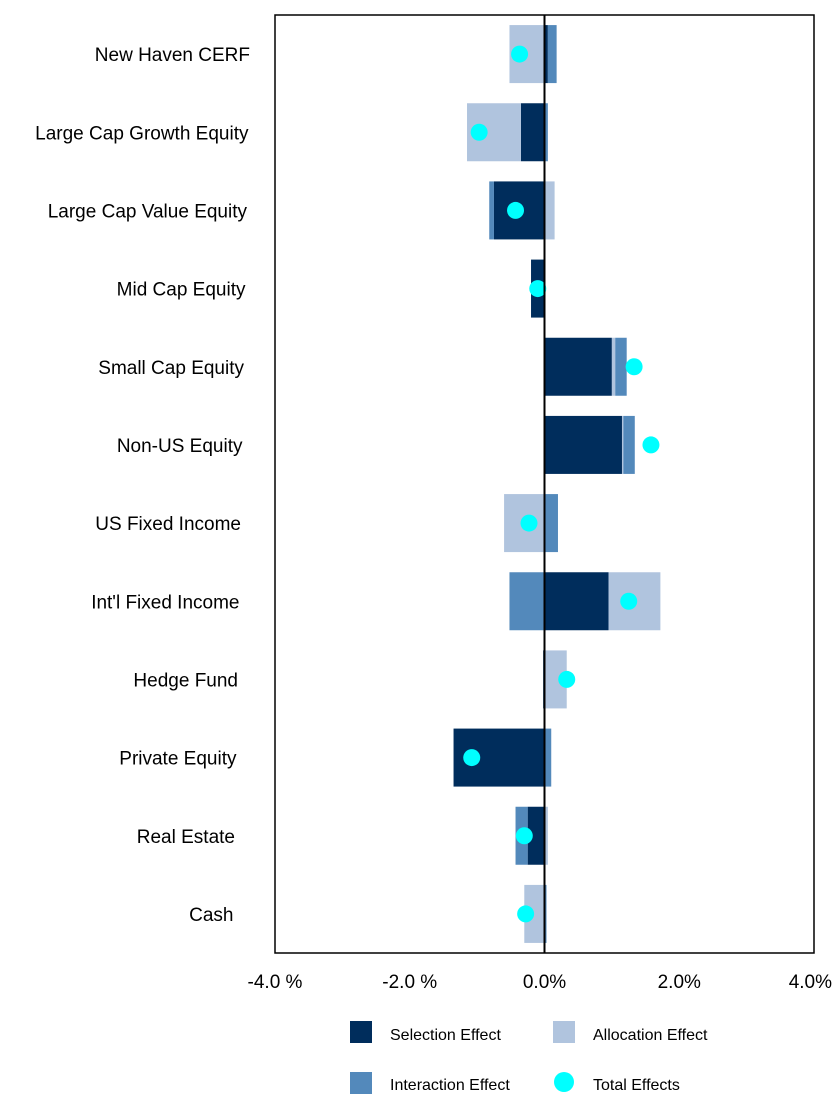 This screenshot has height=1094, width=836. I want to click on legend-swatch-interaction, so click(361, 1083).